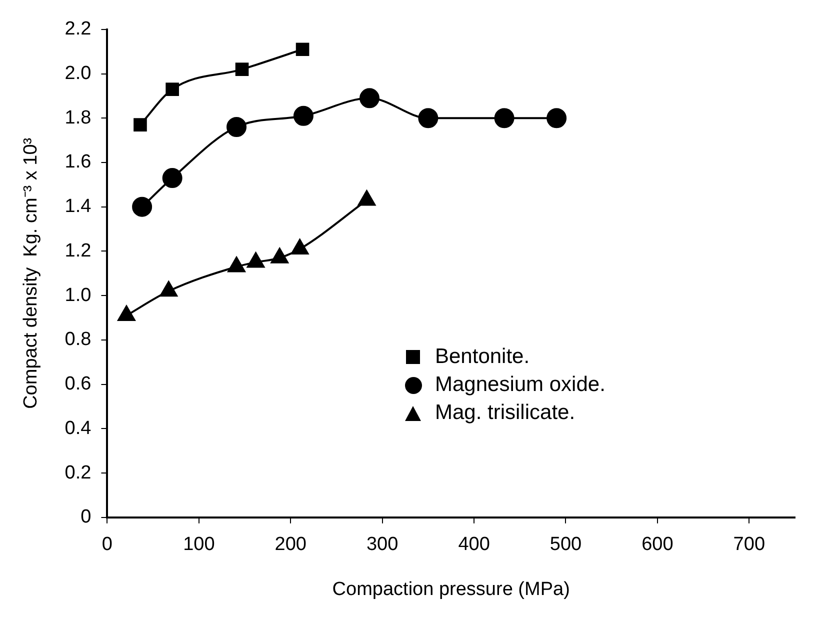  What do you see at coordinates (520, 385) in the screenshot?
I see `legend-label: Magnesium oxide.` at bounding box center [520, 385].